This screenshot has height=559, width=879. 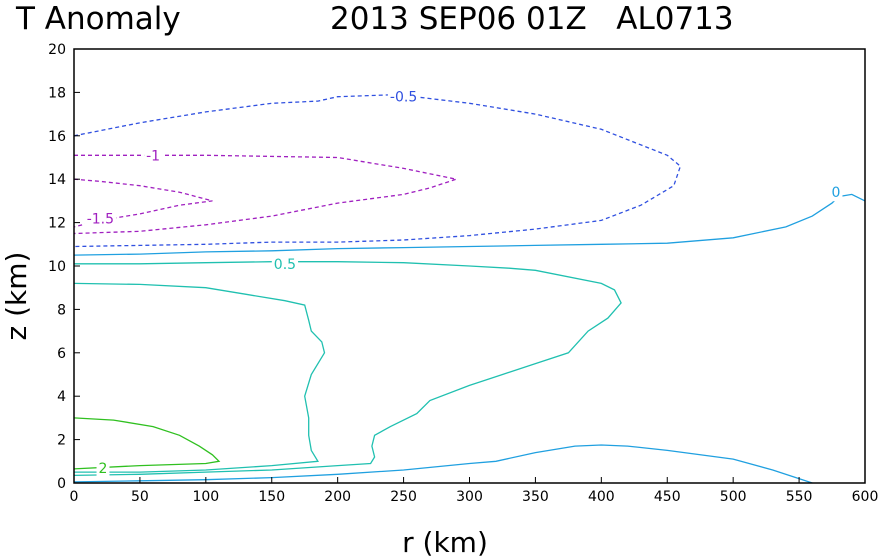 I want to click on x-axis-ticks: 0 50 100 150 200 250 300 350 400 450 500 550 600, so click(x=474, y=491).